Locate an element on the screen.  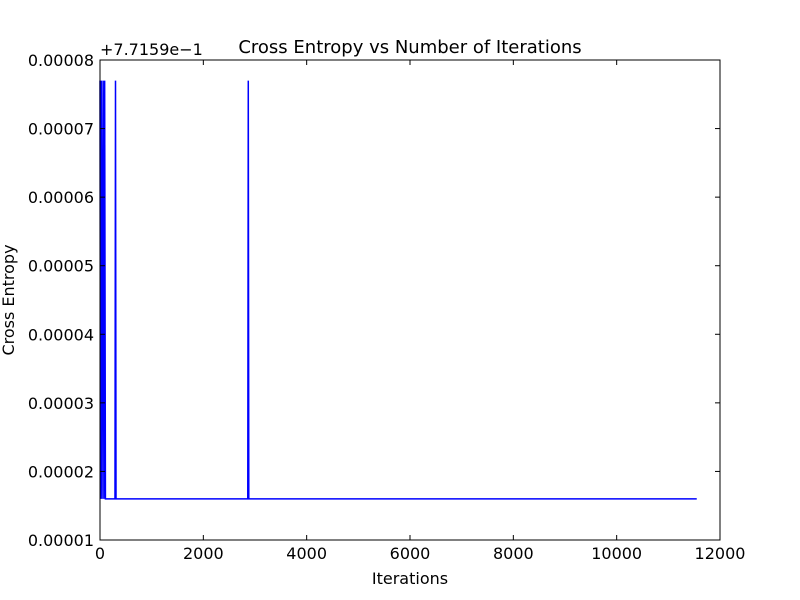
y-tick-label: 0.00003 is located at coordinates (61, 403).